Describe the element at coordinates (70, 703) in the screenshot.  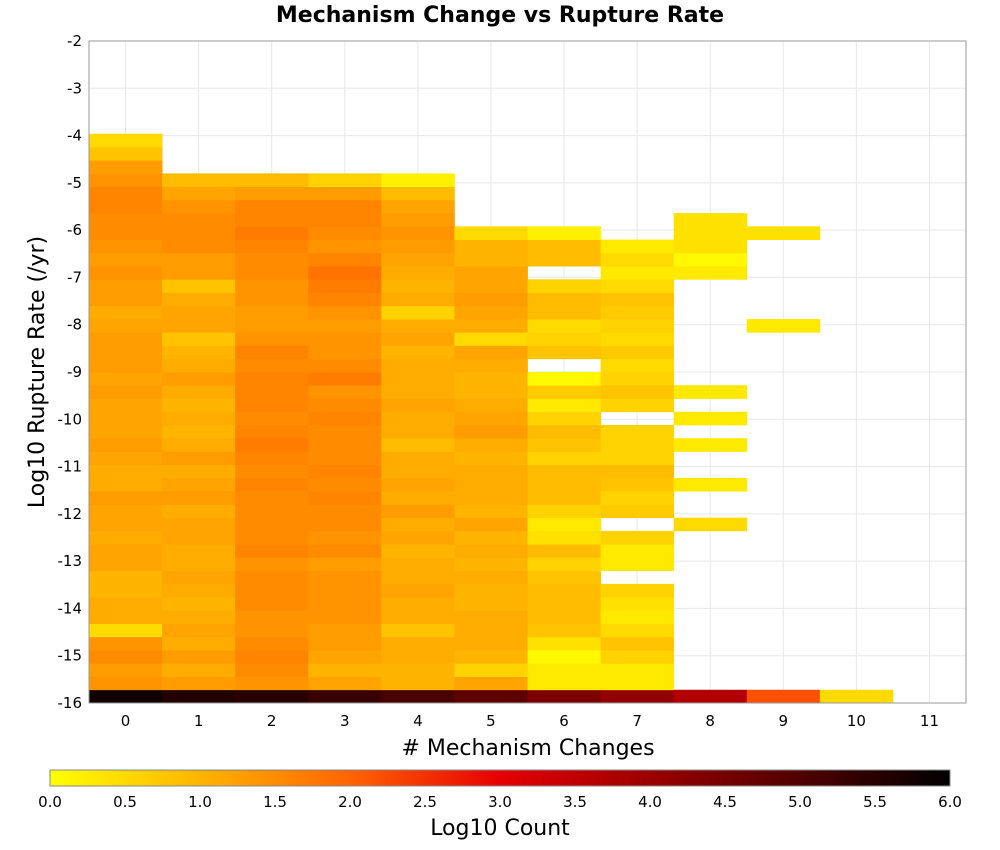
I see `y-tick-label: -16` at that location.